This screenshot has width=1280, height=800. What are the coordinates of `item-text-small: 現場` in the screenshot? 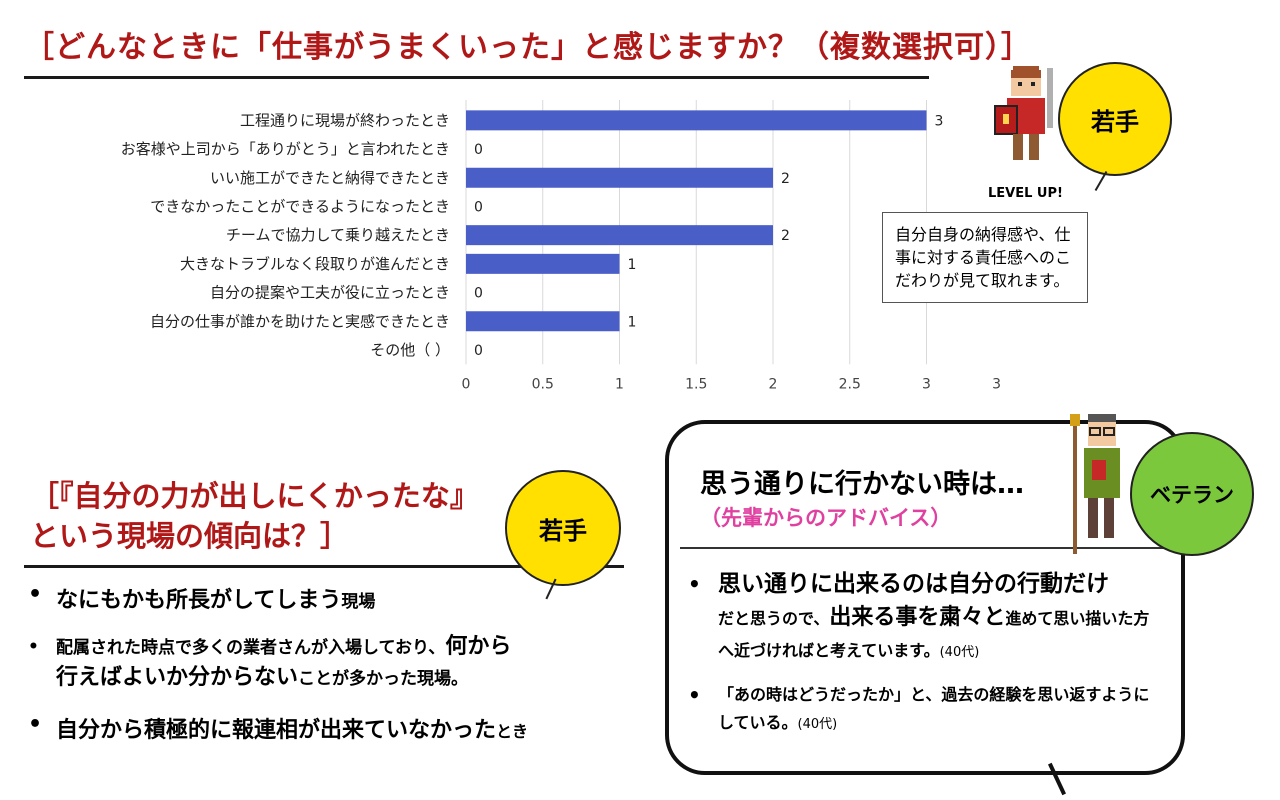 It's located at (358, 602).